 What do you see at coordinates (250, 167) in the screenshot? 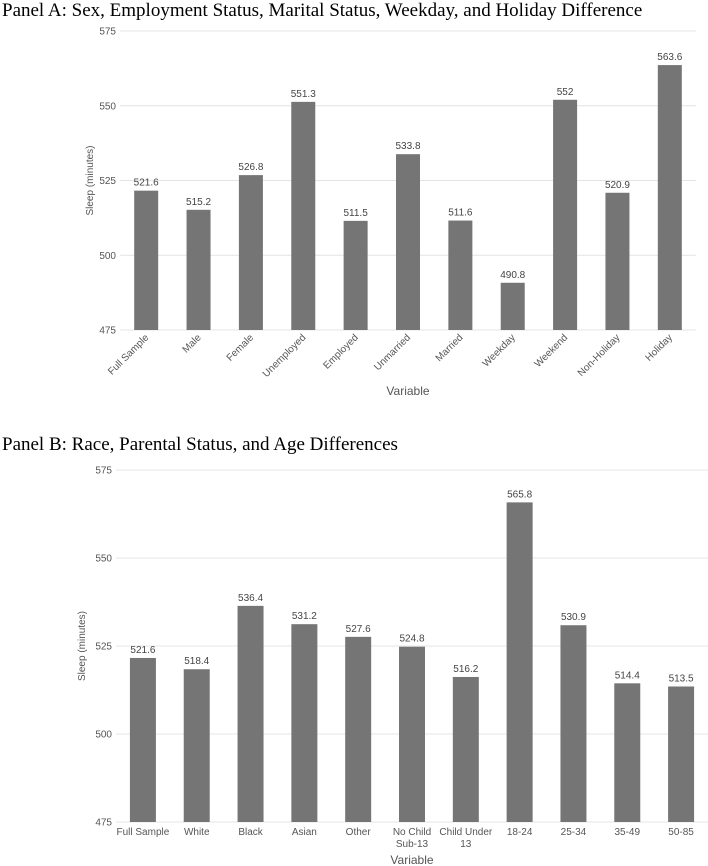
I see `value-label: 526.8` at bounding box center [250, 167].